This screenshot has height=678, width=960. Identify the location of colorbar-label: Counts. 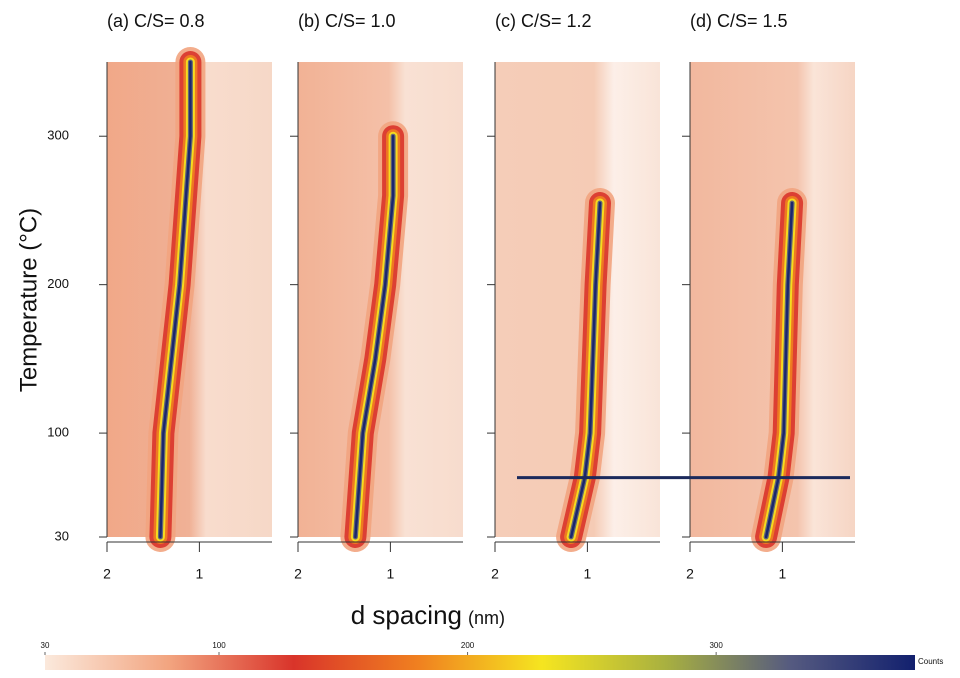
(930, 661).